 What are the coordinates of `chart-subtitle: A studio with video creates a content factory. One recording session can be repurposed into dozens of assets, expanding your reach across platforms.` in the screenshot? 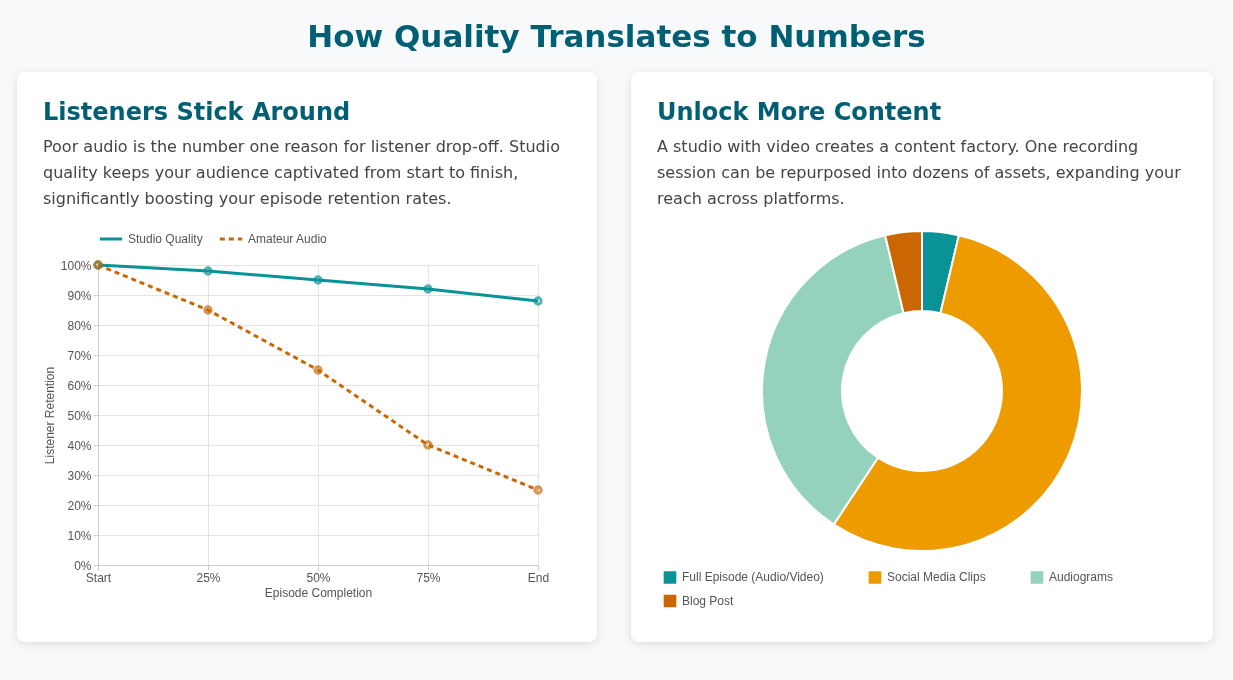 It's located at (919, 173).